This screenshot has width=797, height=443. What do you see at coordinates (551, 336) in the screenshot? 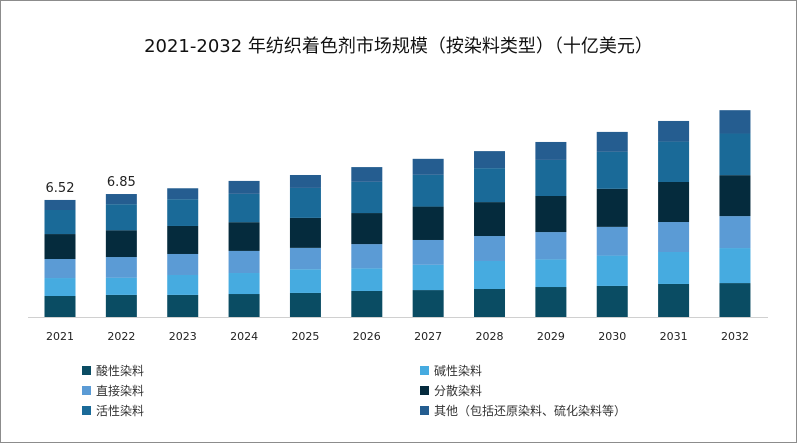
I see `x-tick-label: 2029` at bounding box center [551, 336].